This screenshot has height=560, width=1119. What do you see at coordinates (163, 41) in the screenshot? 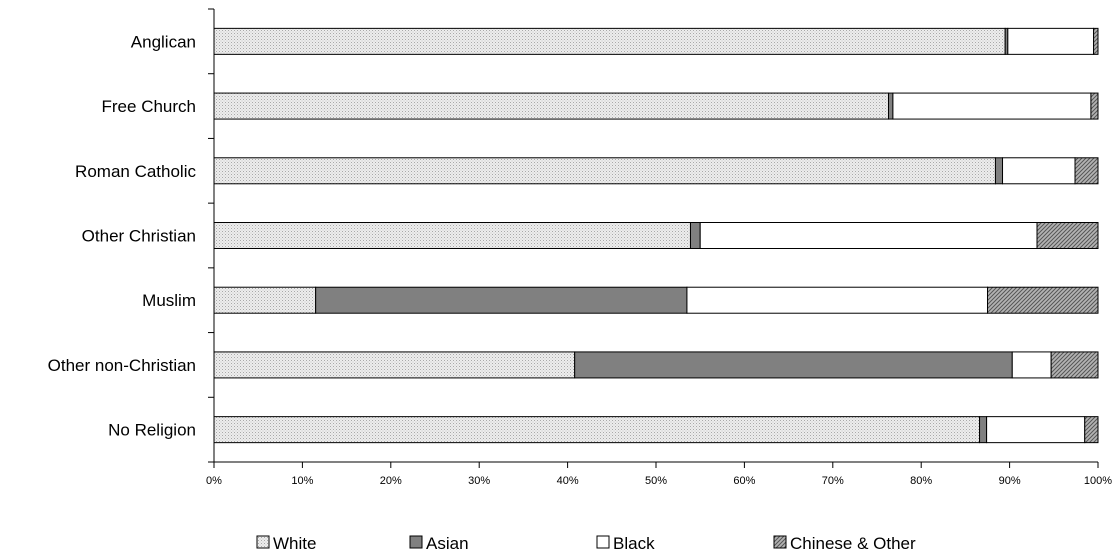
I see `category-label: Anglican` at bounding box center [163, 41].